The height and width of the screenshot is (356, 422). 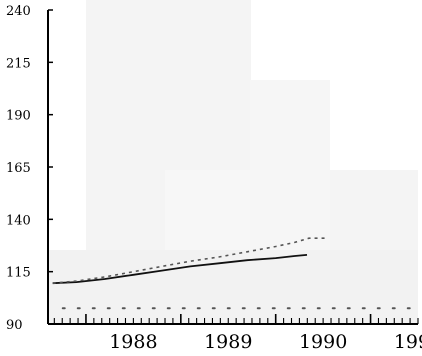 I want to click on y-tick-label: 90, so click(x=14, y=325).